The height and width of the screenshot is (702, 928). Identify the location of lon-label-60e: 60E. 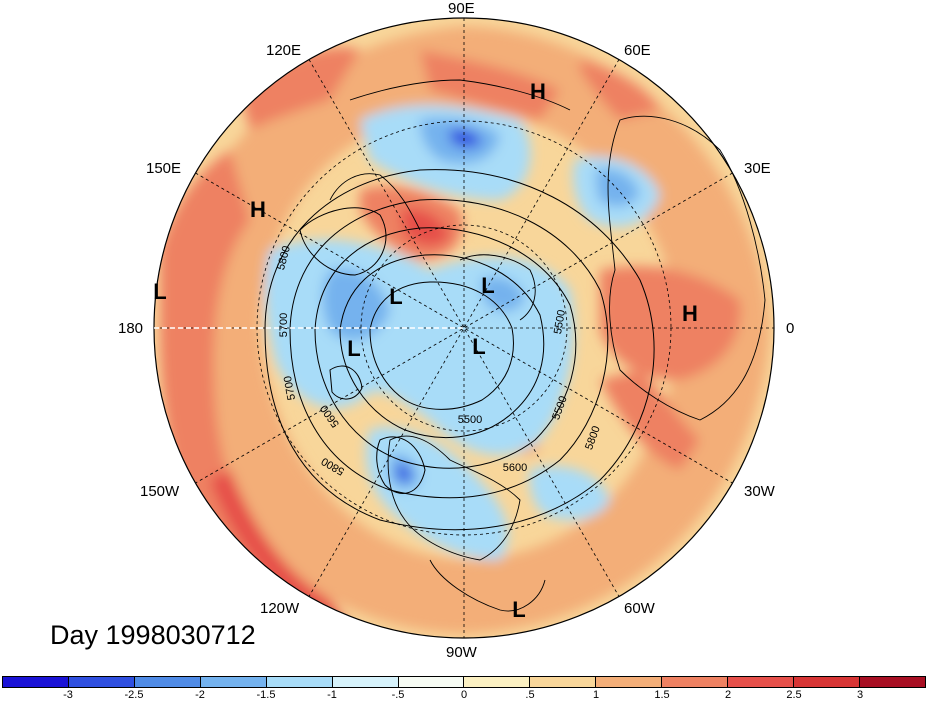
(637, 50).